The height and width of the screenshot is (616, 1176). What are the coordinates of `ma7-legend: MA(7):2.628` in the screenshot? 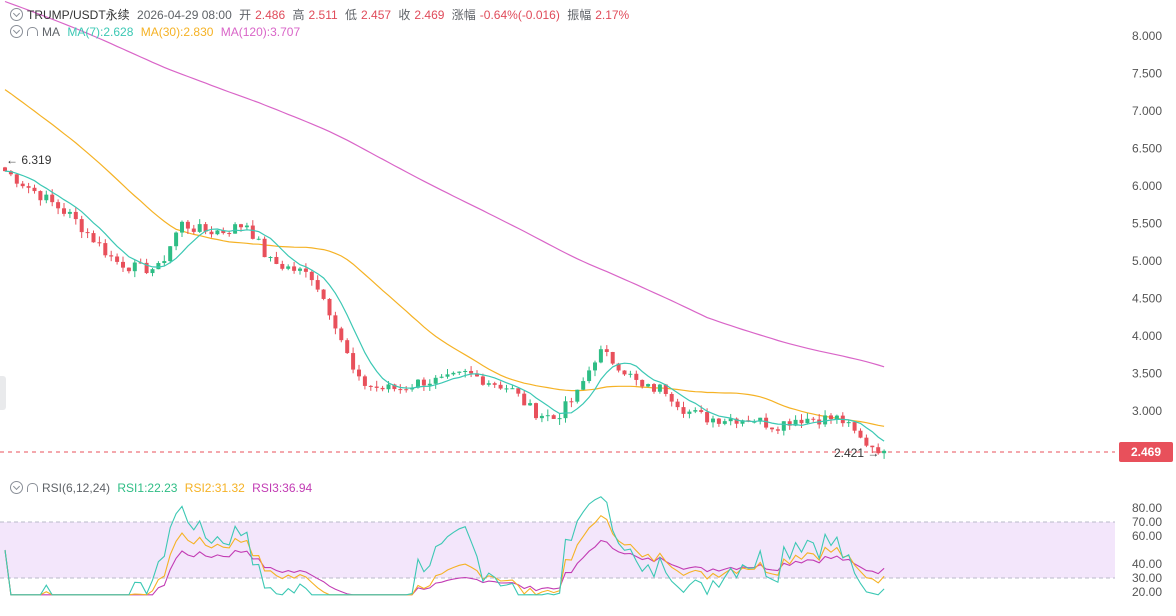 It's located at (100, 32).